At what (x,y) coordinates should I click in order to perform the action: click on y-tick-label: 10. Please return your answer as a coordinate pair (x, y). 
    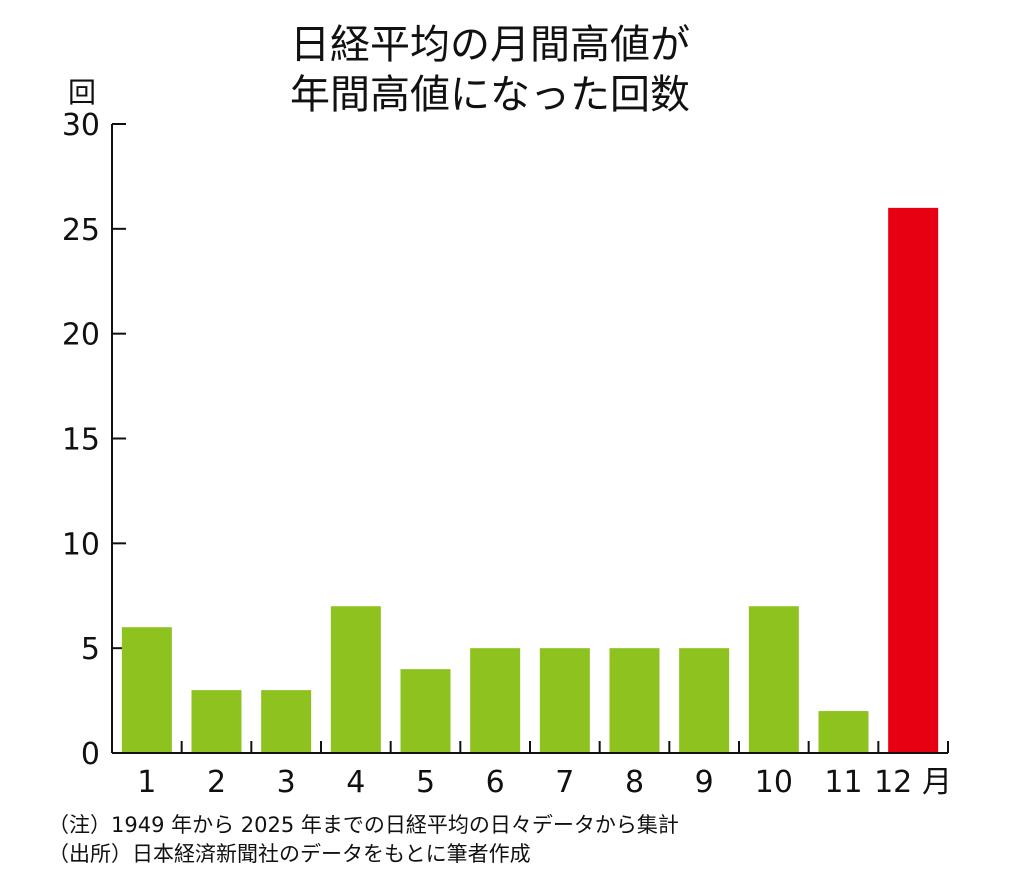
    Looking at the image, I should click on (81, 544).